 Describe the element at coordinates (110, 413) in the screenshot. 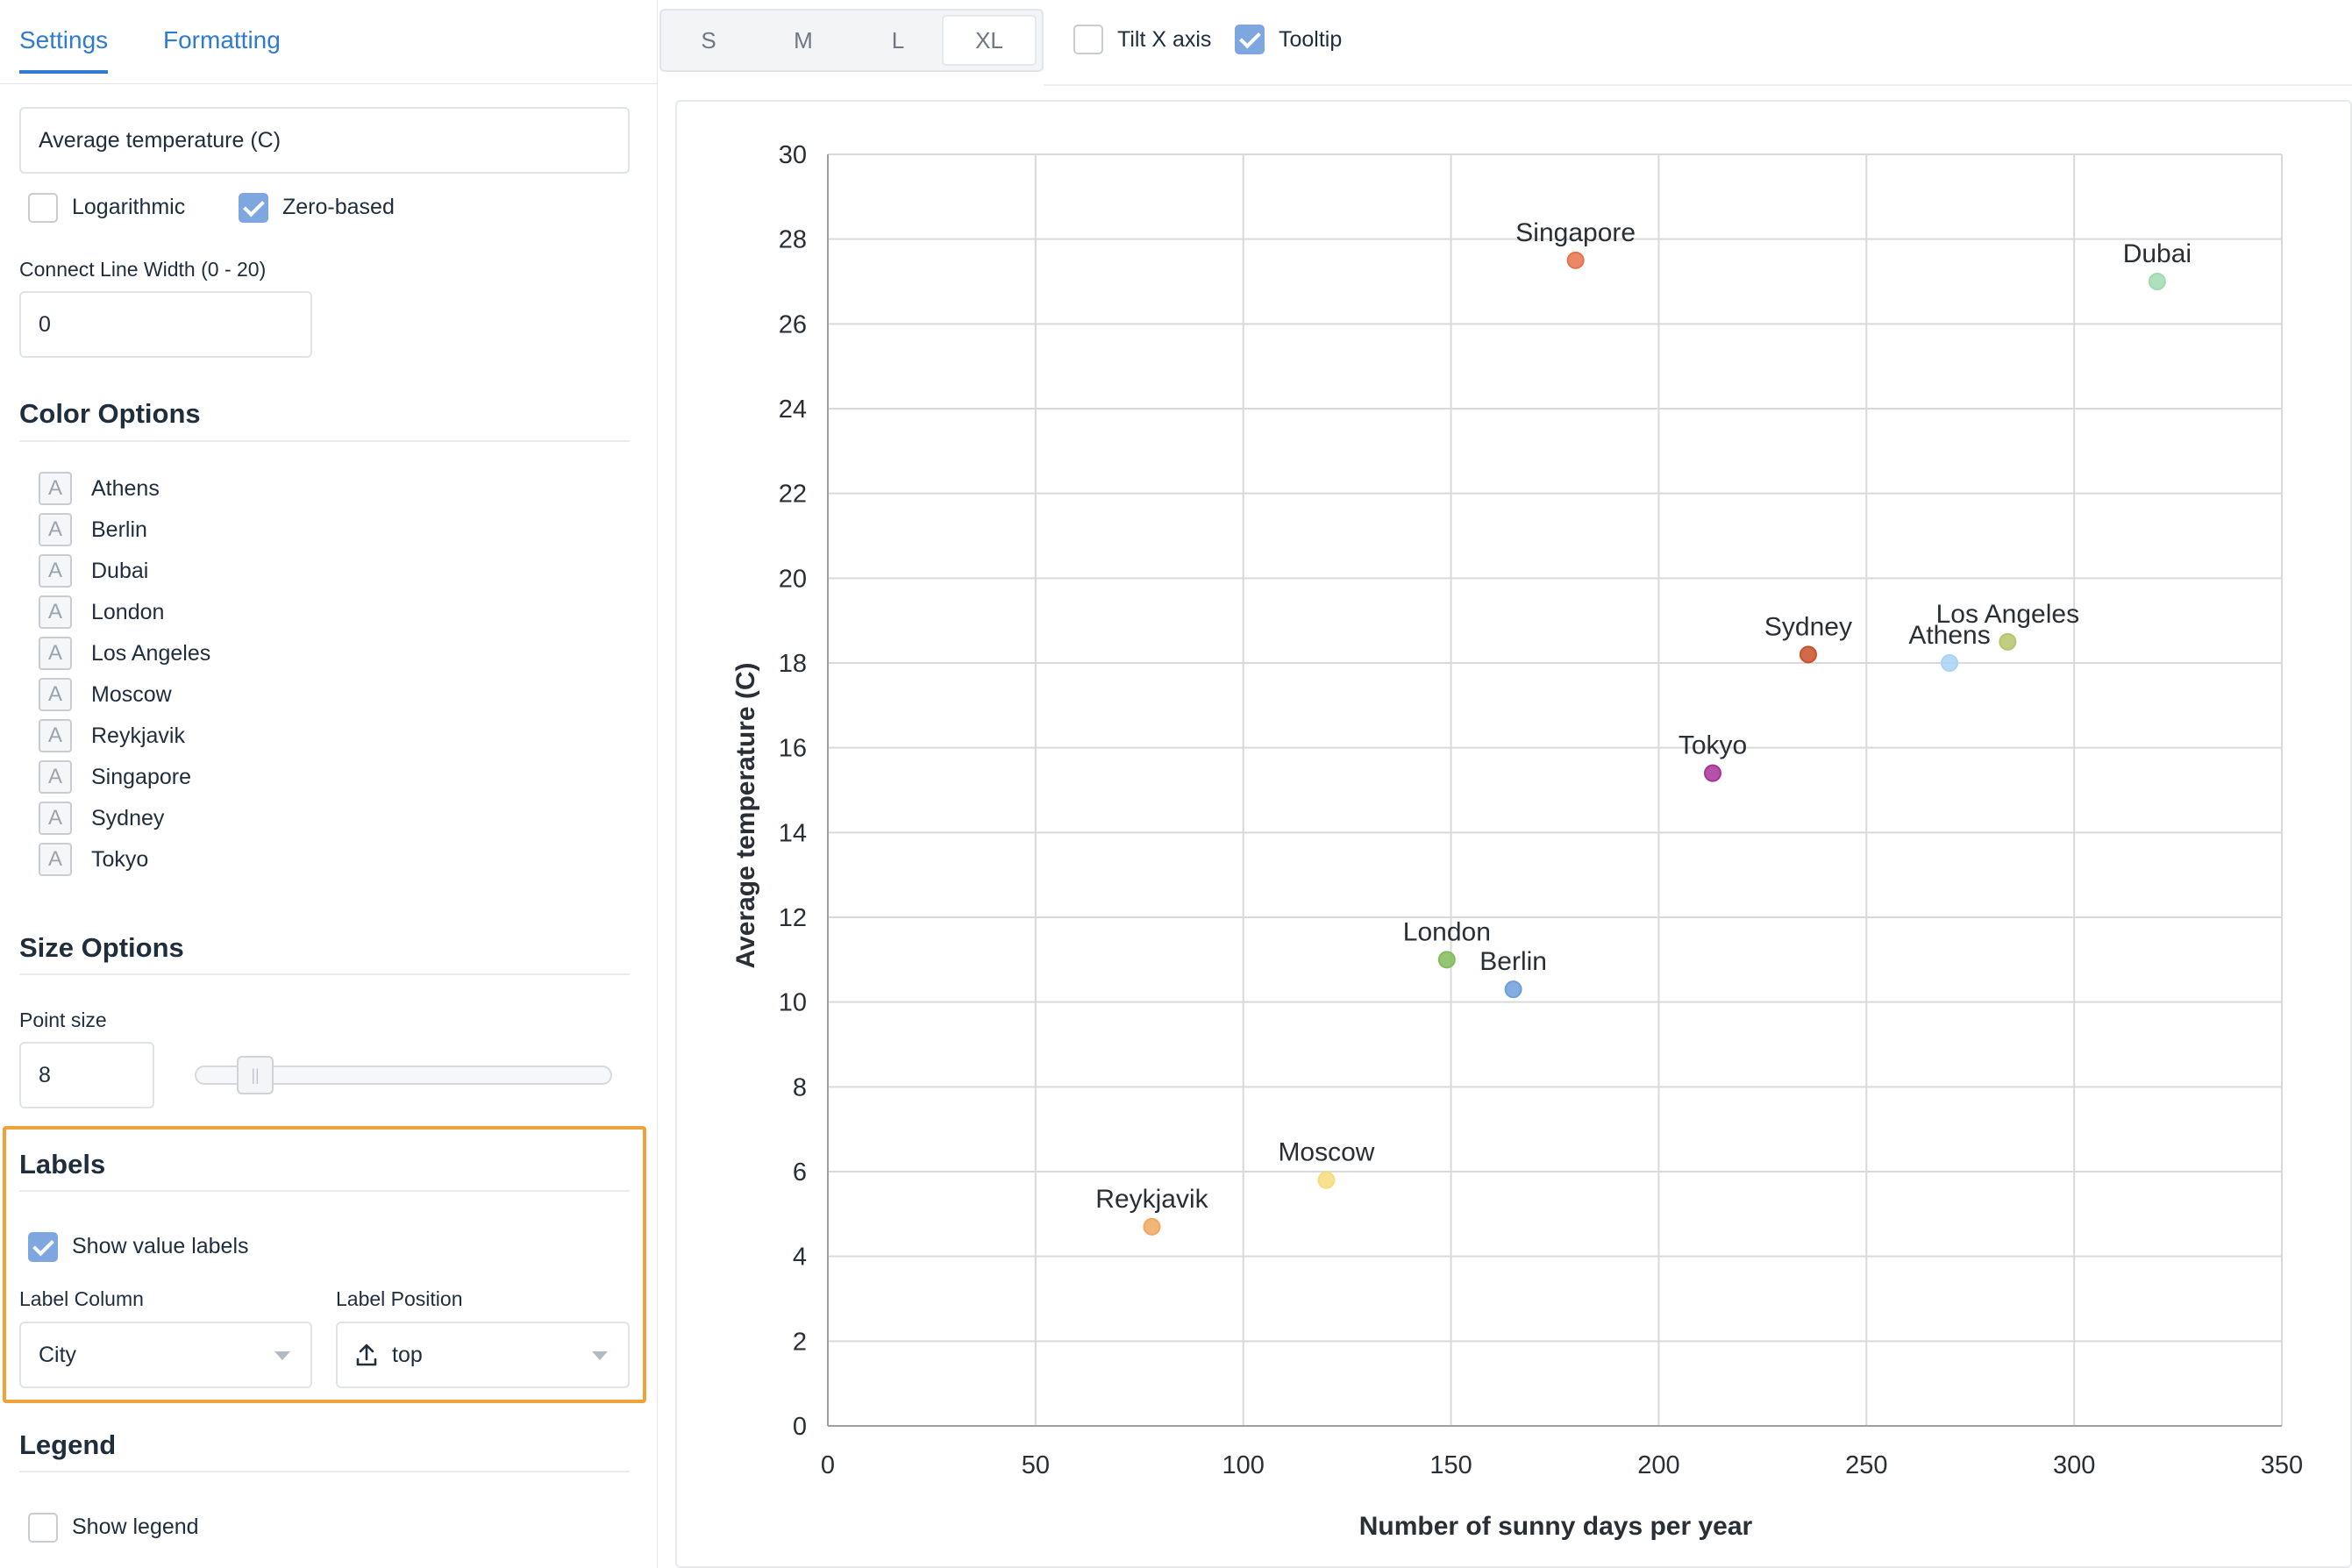

I see `color-options-title: Color Options` at that location.